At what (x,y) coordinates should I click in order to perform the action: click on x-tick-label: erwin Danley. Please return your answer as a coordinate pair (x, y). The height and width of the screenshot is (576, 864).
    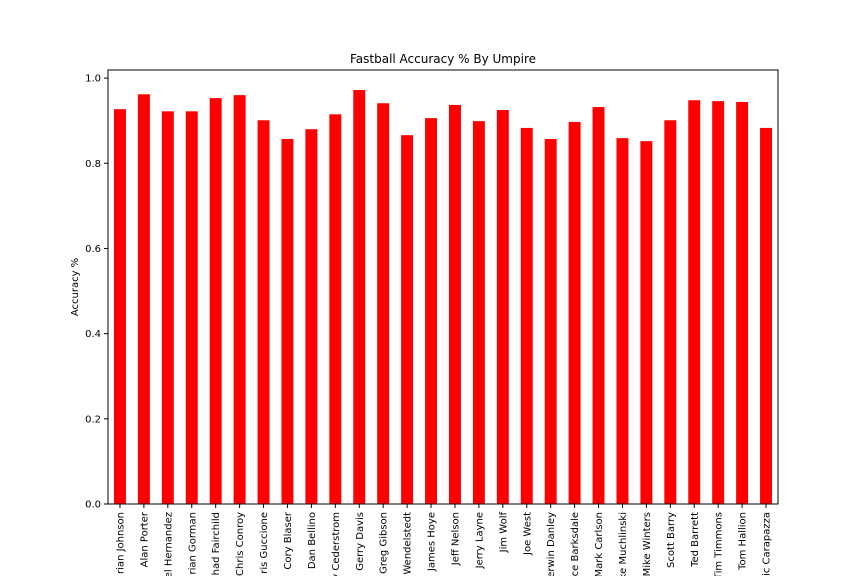
    Looking at the image, I should click on (551, 544).